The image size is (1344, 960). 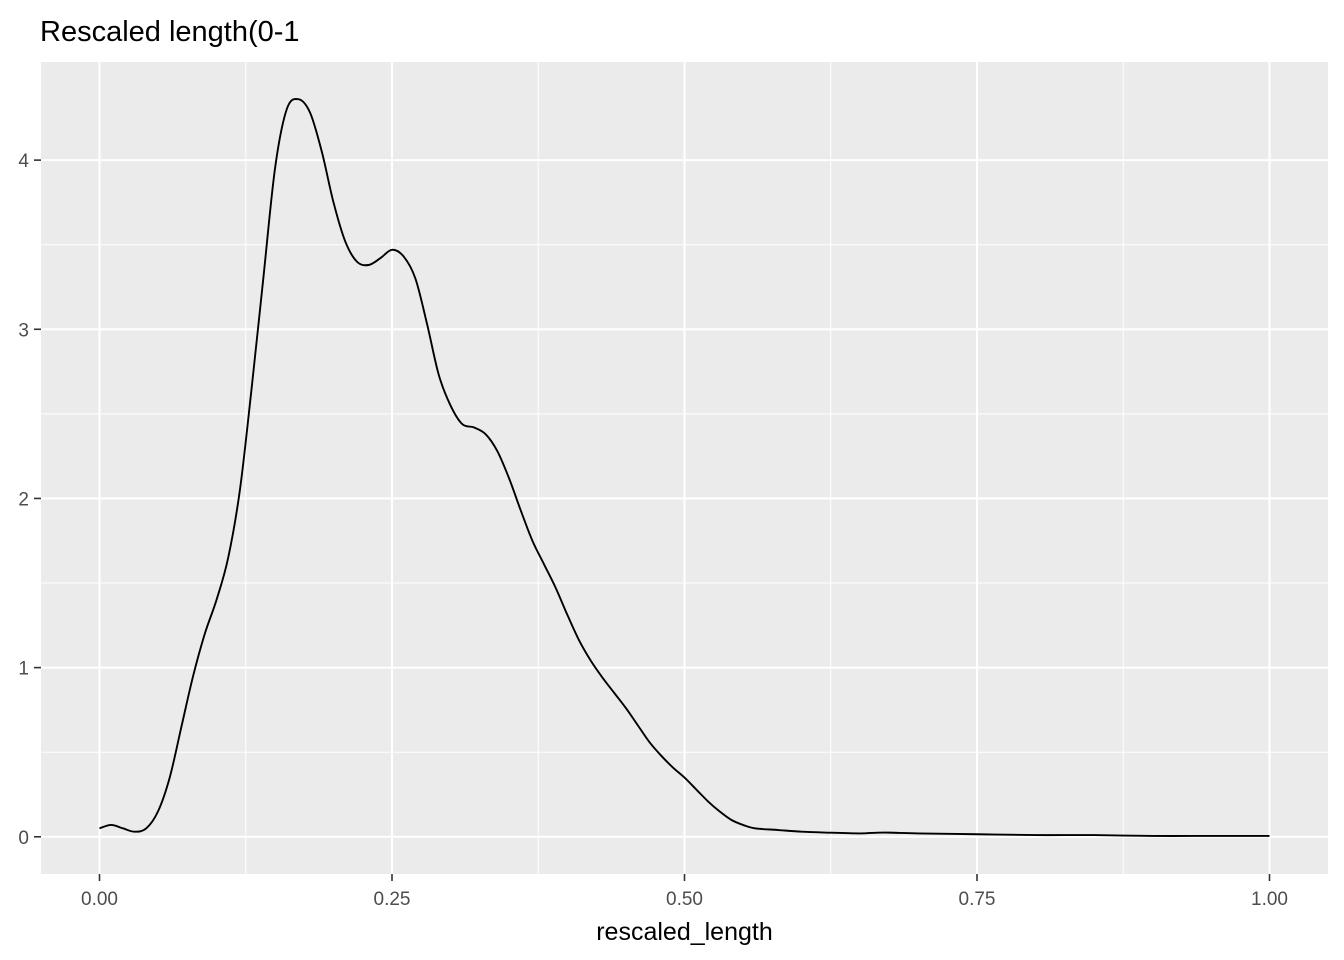 What do you see at coordinates (392, 899) in the screenshot?
I see `x-tick-label: 0.25` at bounding box center [392, 899].